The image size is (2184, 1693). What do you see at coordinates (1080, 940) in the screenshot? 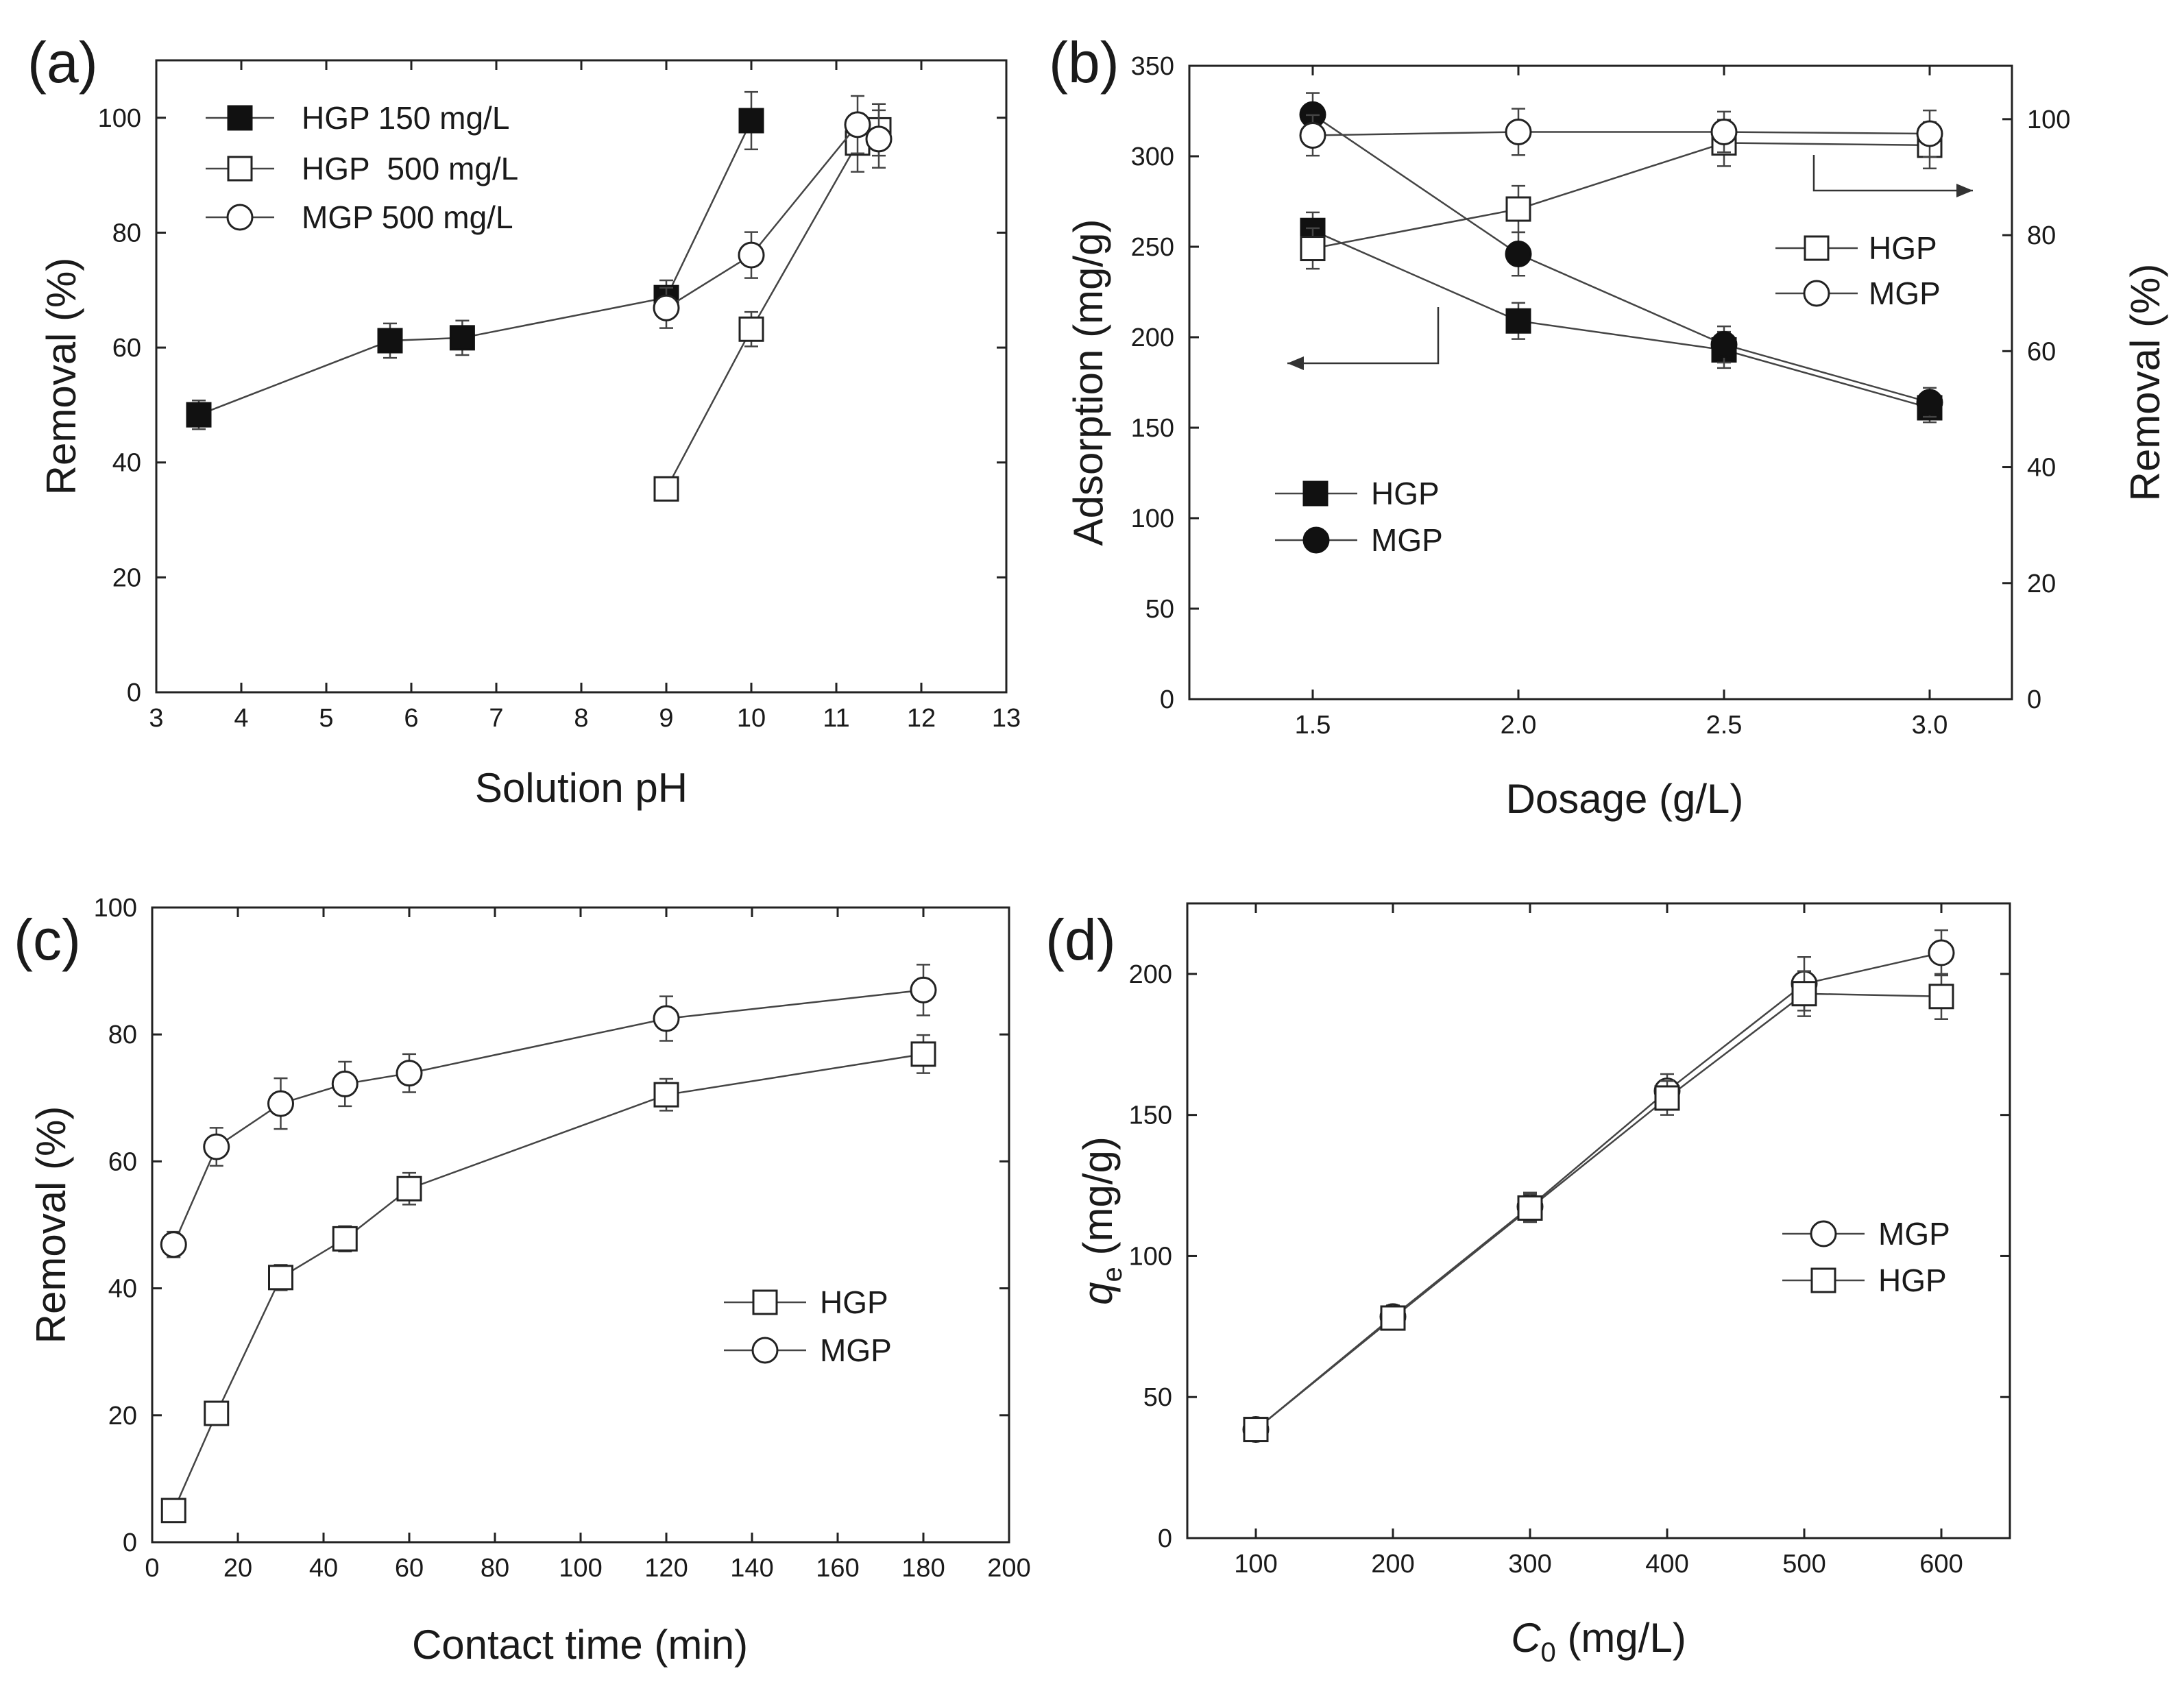
I see `panel-label-d: (d)` at bounding box center [1080, 940].